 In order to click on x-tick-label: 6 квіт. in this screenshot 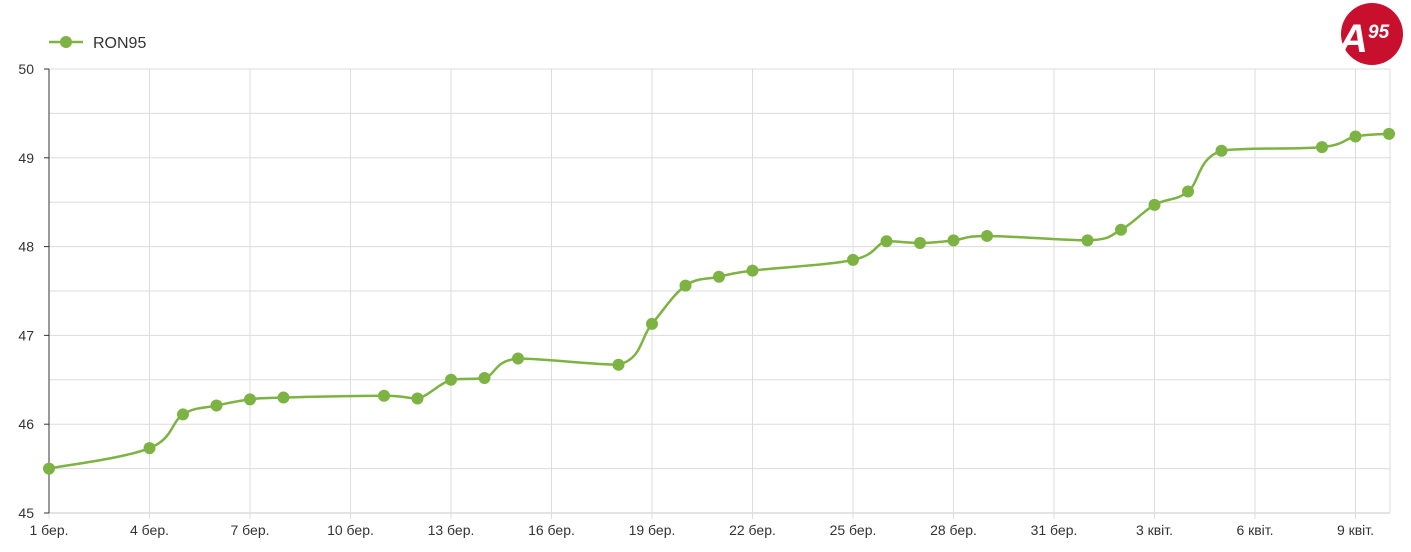, I will do `click(1254, 530)`.